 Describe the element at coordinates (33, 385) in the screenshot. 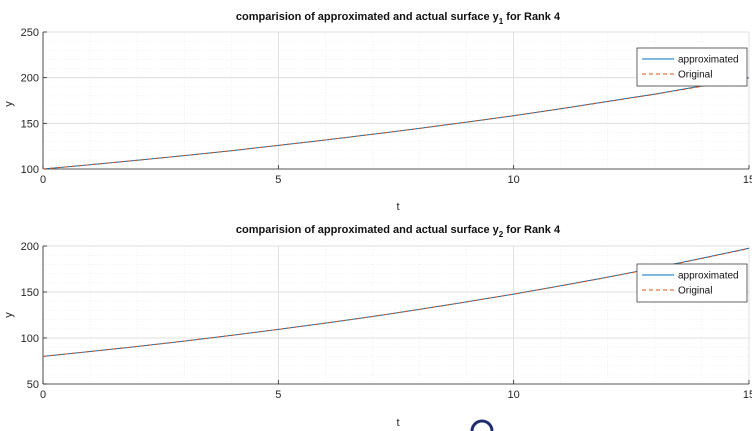

I see `y-tick-label: 50` at that location.